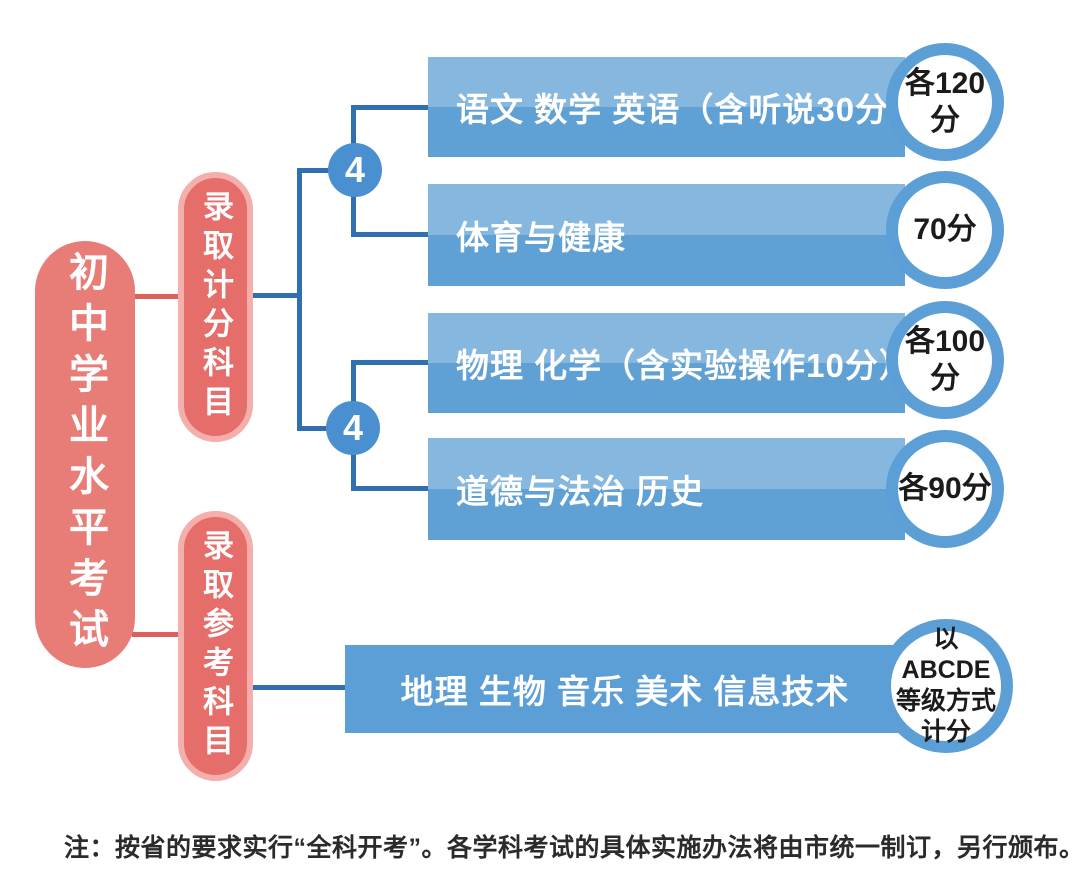  Describe the element at coordinates (684, 365) in the screenshot. I see `subject-bar-label: 物理 化学（含实验操作10分）` at that location.